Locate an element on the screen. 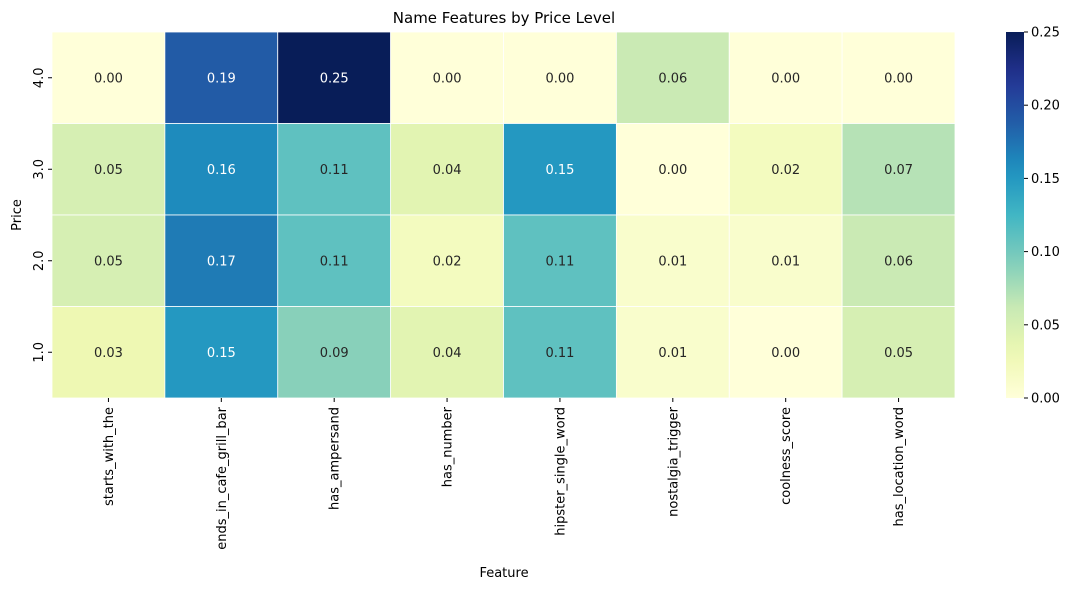 The height and width of the screenshot is (590, 1079). cell-value-label: 0.09 is located at coordinates (334, 353).